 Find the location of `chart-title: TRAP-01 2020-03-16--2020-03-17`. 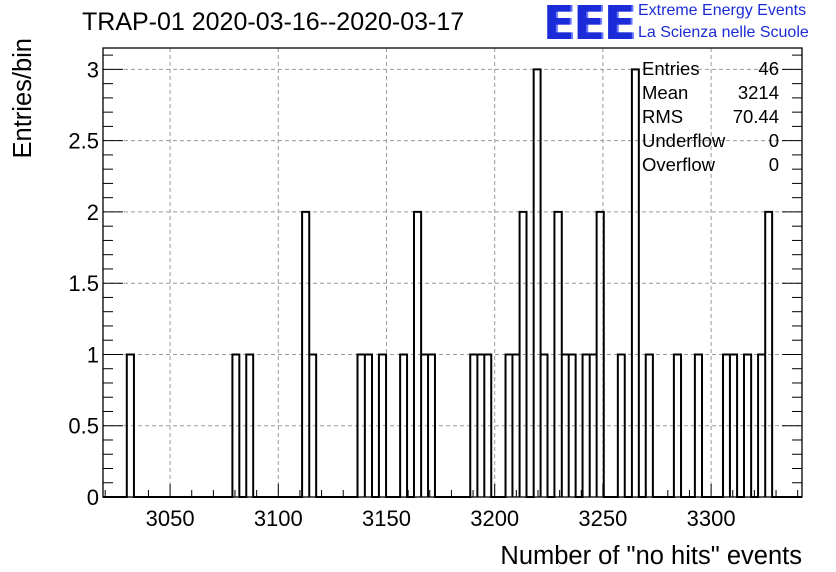

chart-title: TRAP-01 2020-03-16--2020-03-17 is located at coordinates (273, 22).